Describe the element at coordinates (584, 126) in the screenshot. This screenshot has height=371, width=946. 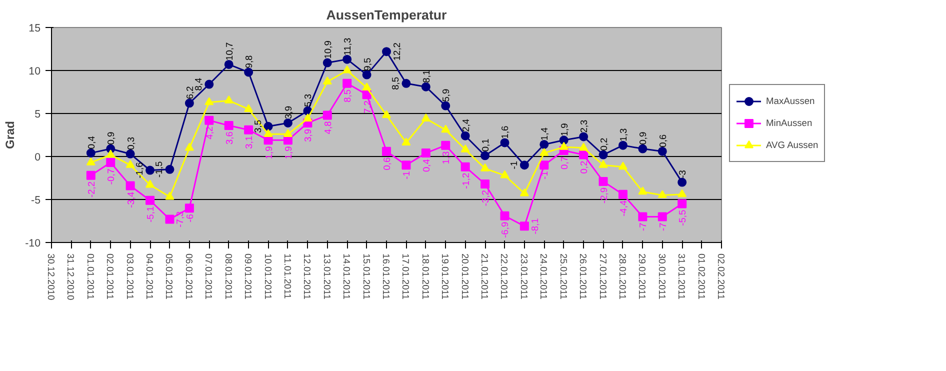
I see `data-label: 2,3` at that location.